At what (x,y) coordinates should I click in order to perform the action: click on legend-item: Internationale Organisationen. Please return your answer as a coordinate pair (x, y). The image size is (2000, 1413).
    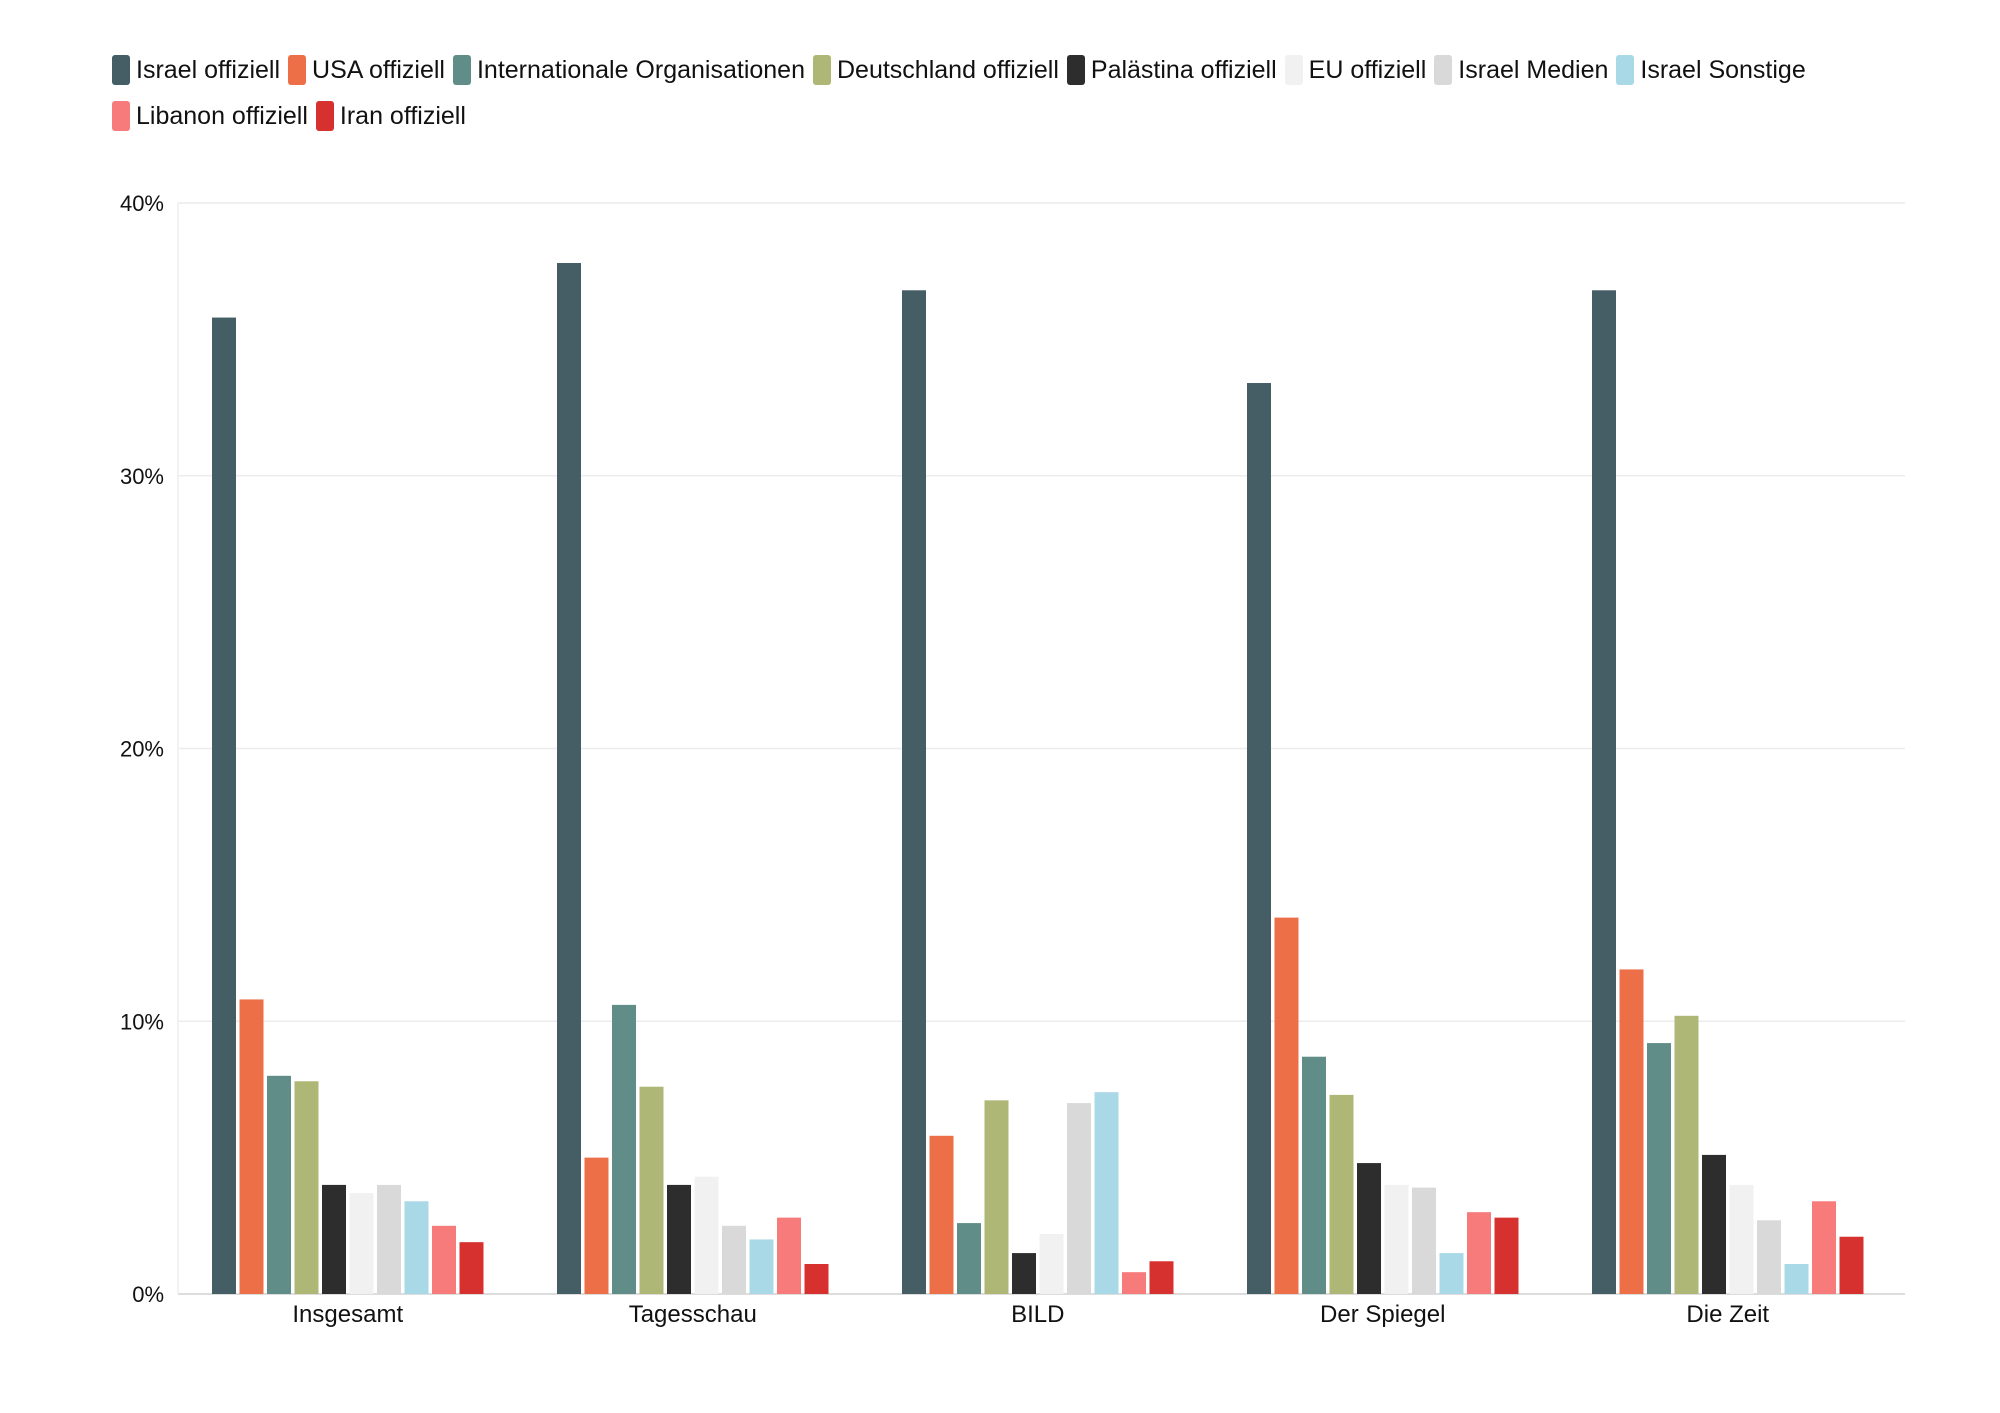
    Looking at the image, I should click on (628, 70).